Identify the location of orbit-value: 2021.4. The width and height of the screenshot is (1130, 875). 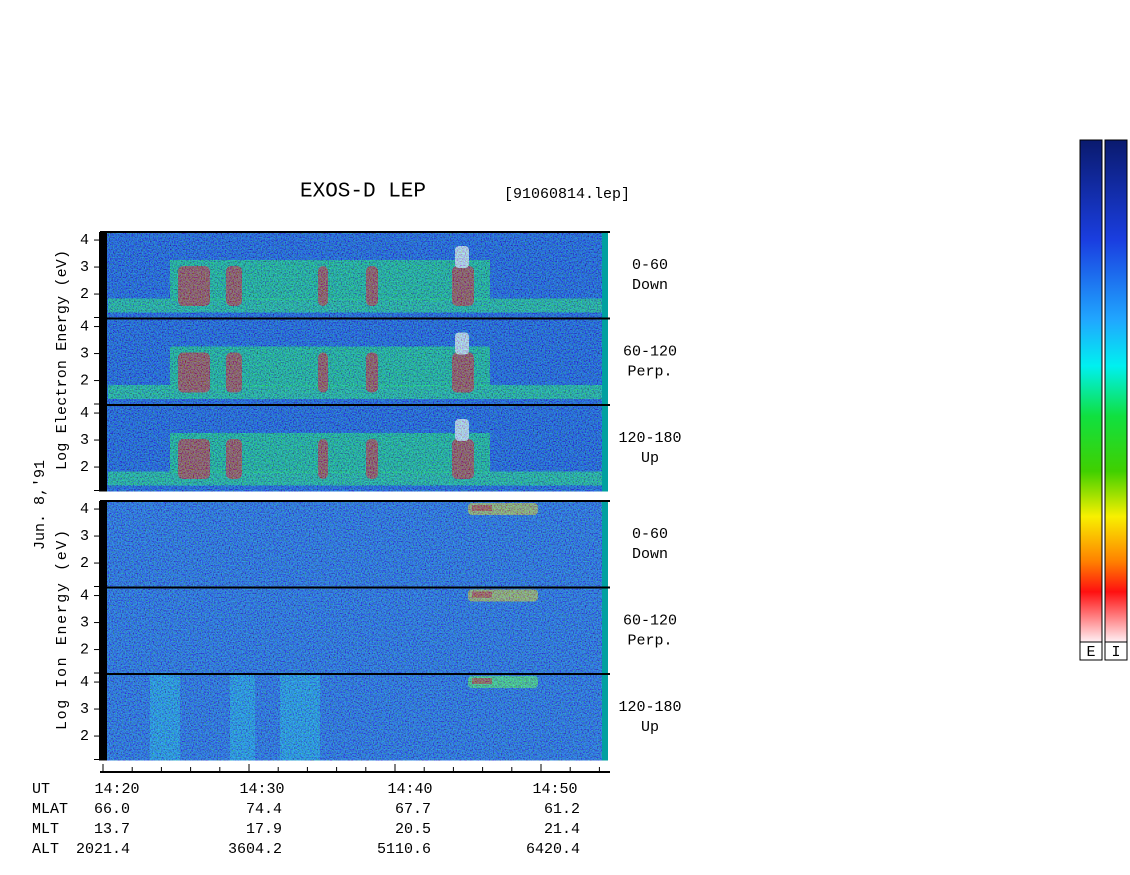
(103, 849).